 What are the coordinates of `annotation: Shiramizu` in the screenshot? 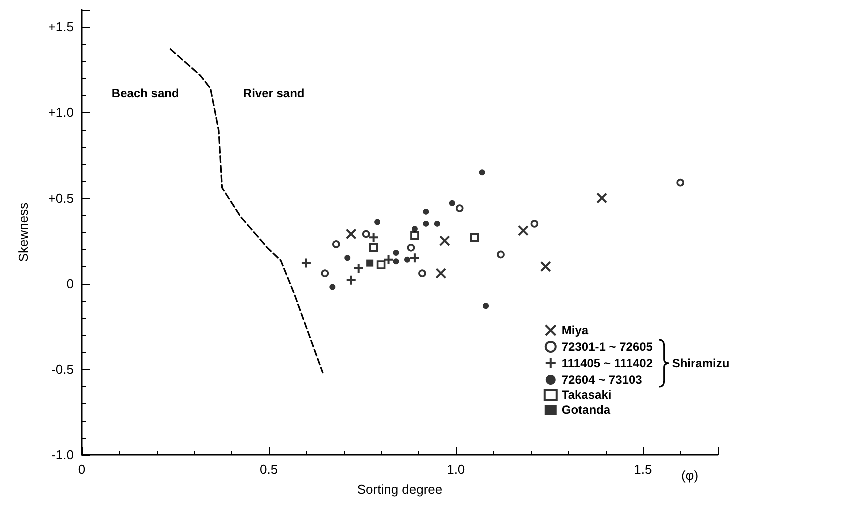 It's located at (701, 363).